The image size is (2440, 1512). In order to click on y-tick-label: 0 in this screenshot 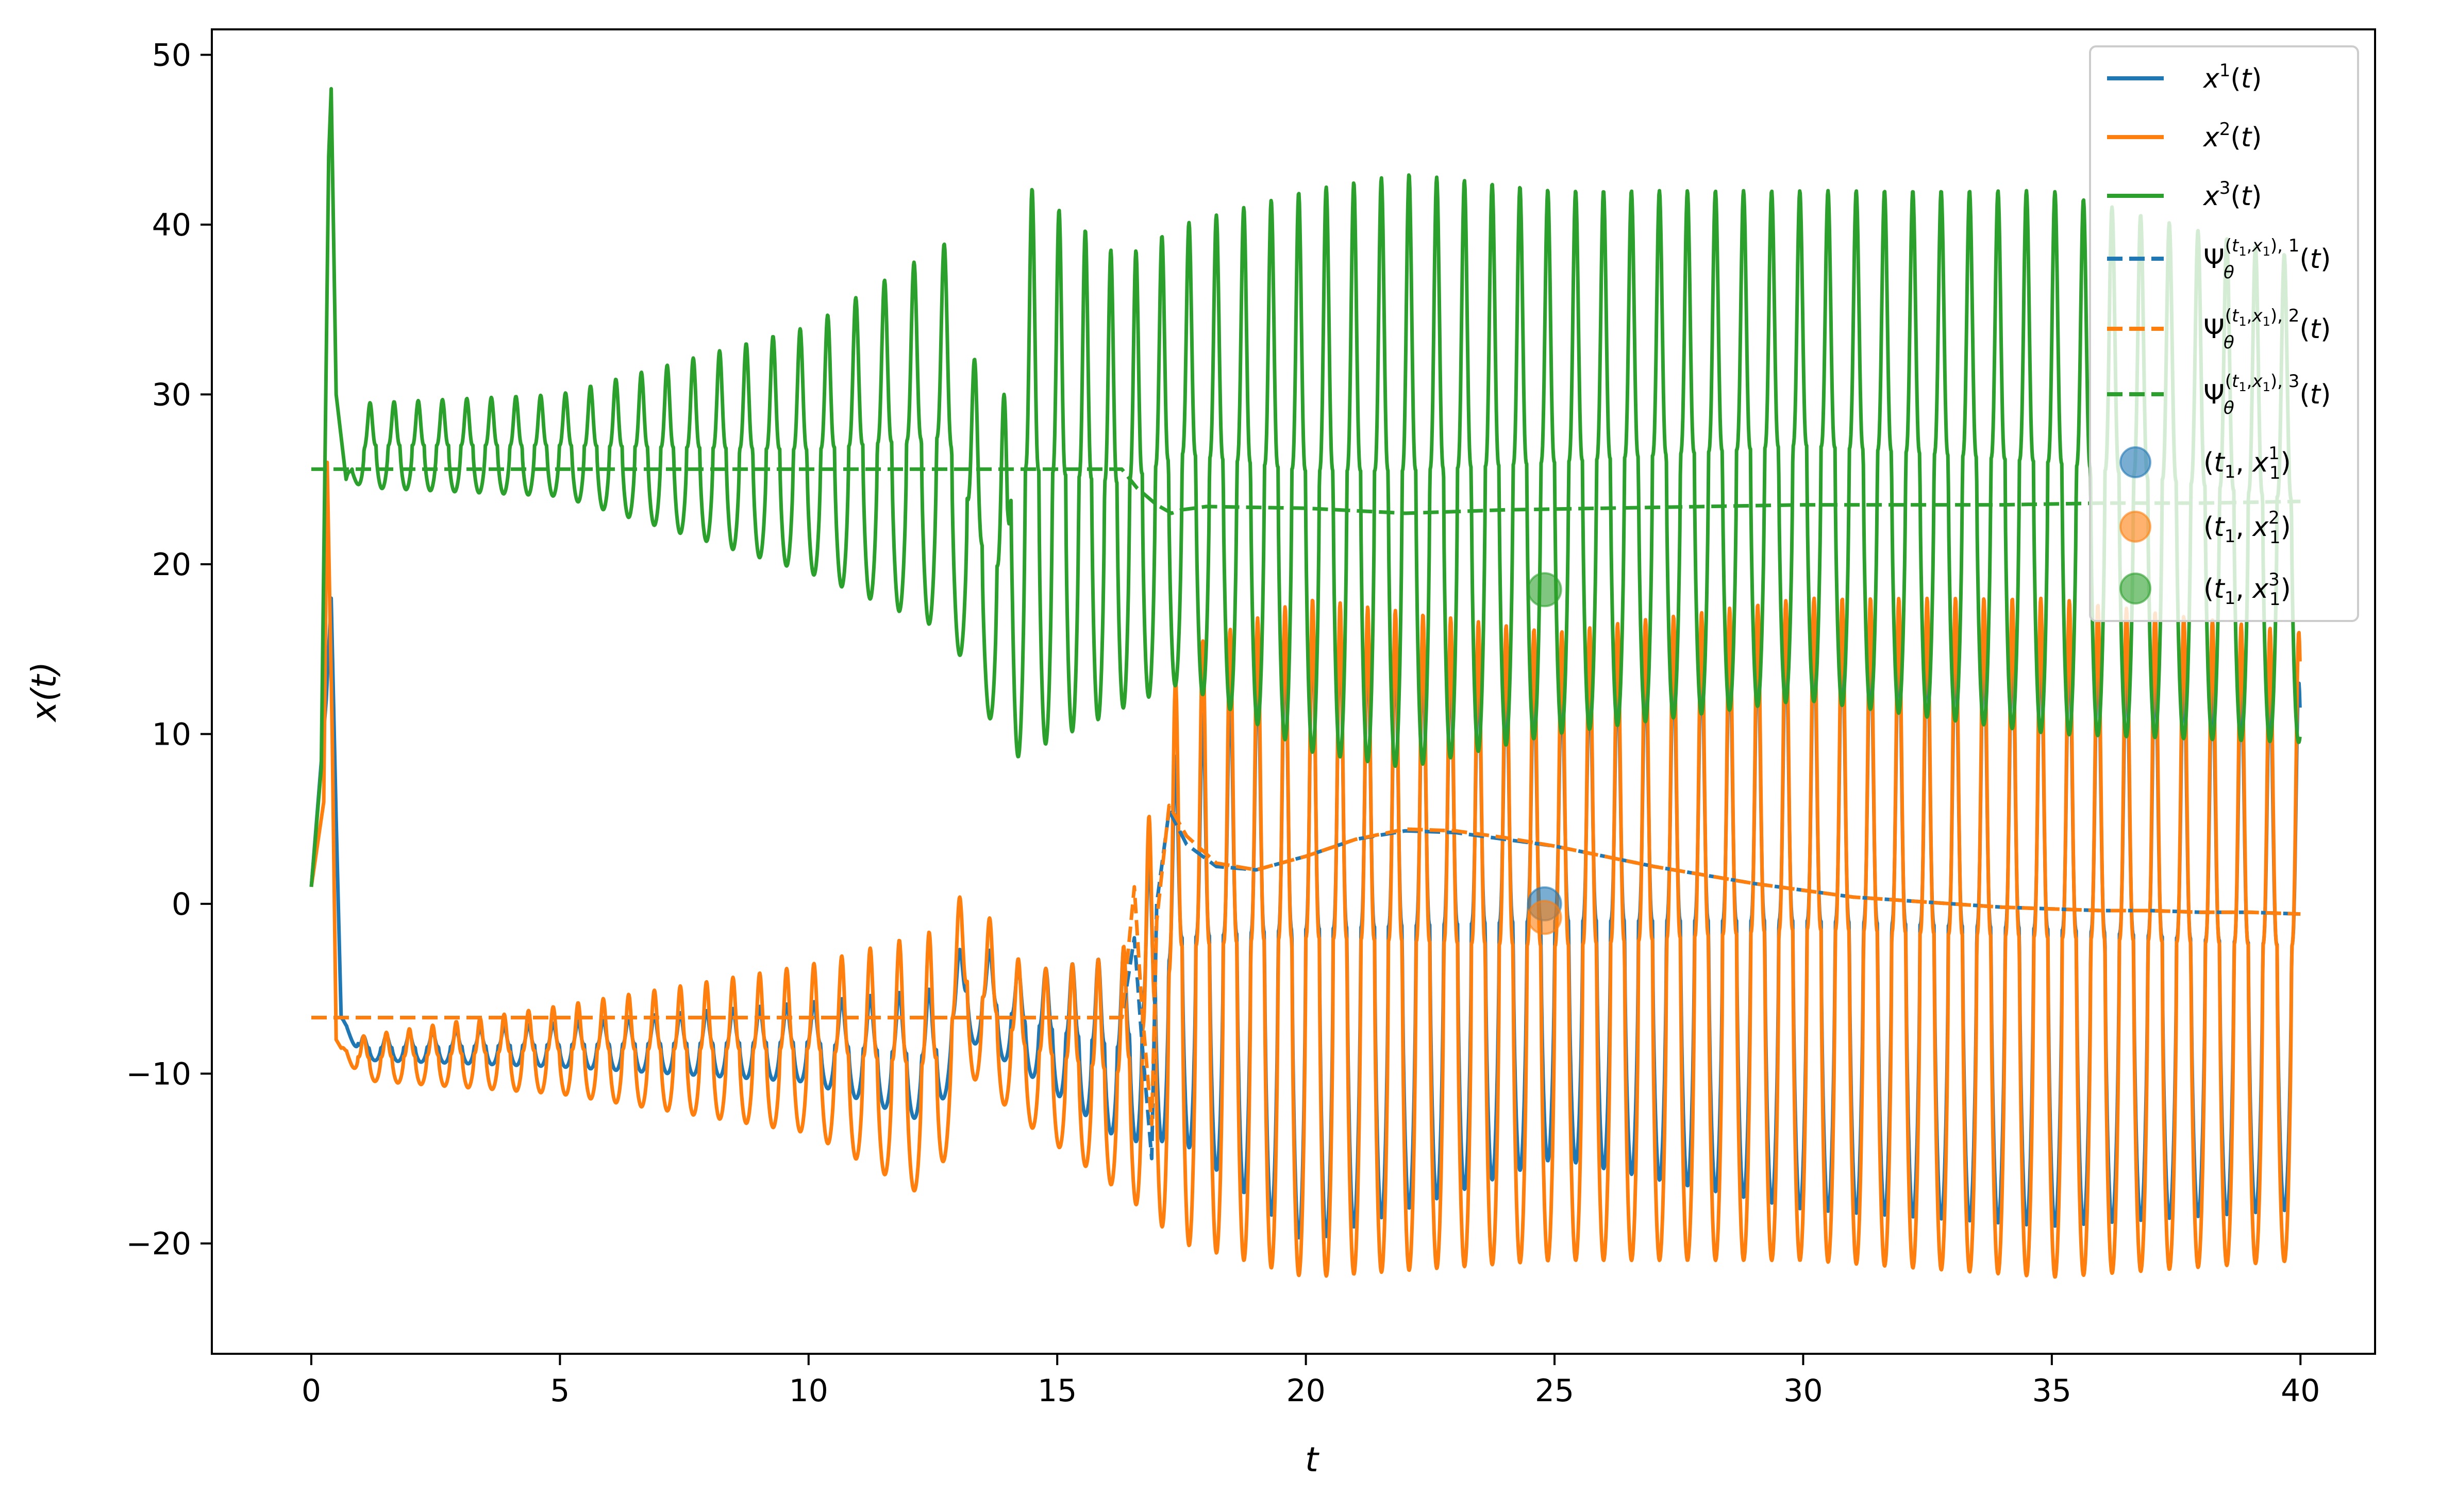, I will do `click(182, 904)`.